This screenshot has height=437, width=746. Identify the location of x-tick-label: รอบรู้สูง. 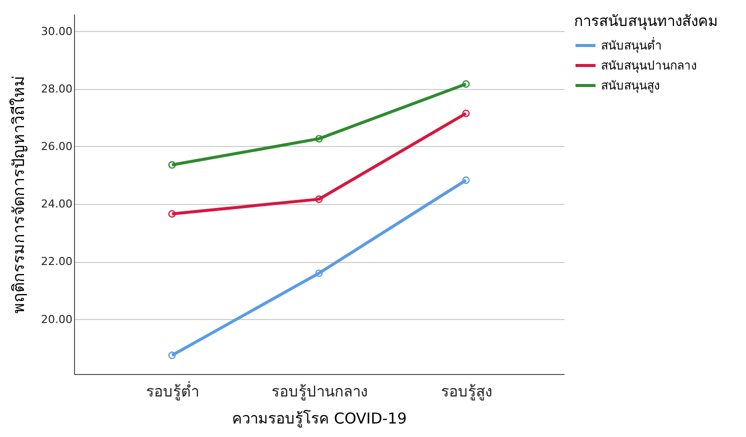
(466, 391).